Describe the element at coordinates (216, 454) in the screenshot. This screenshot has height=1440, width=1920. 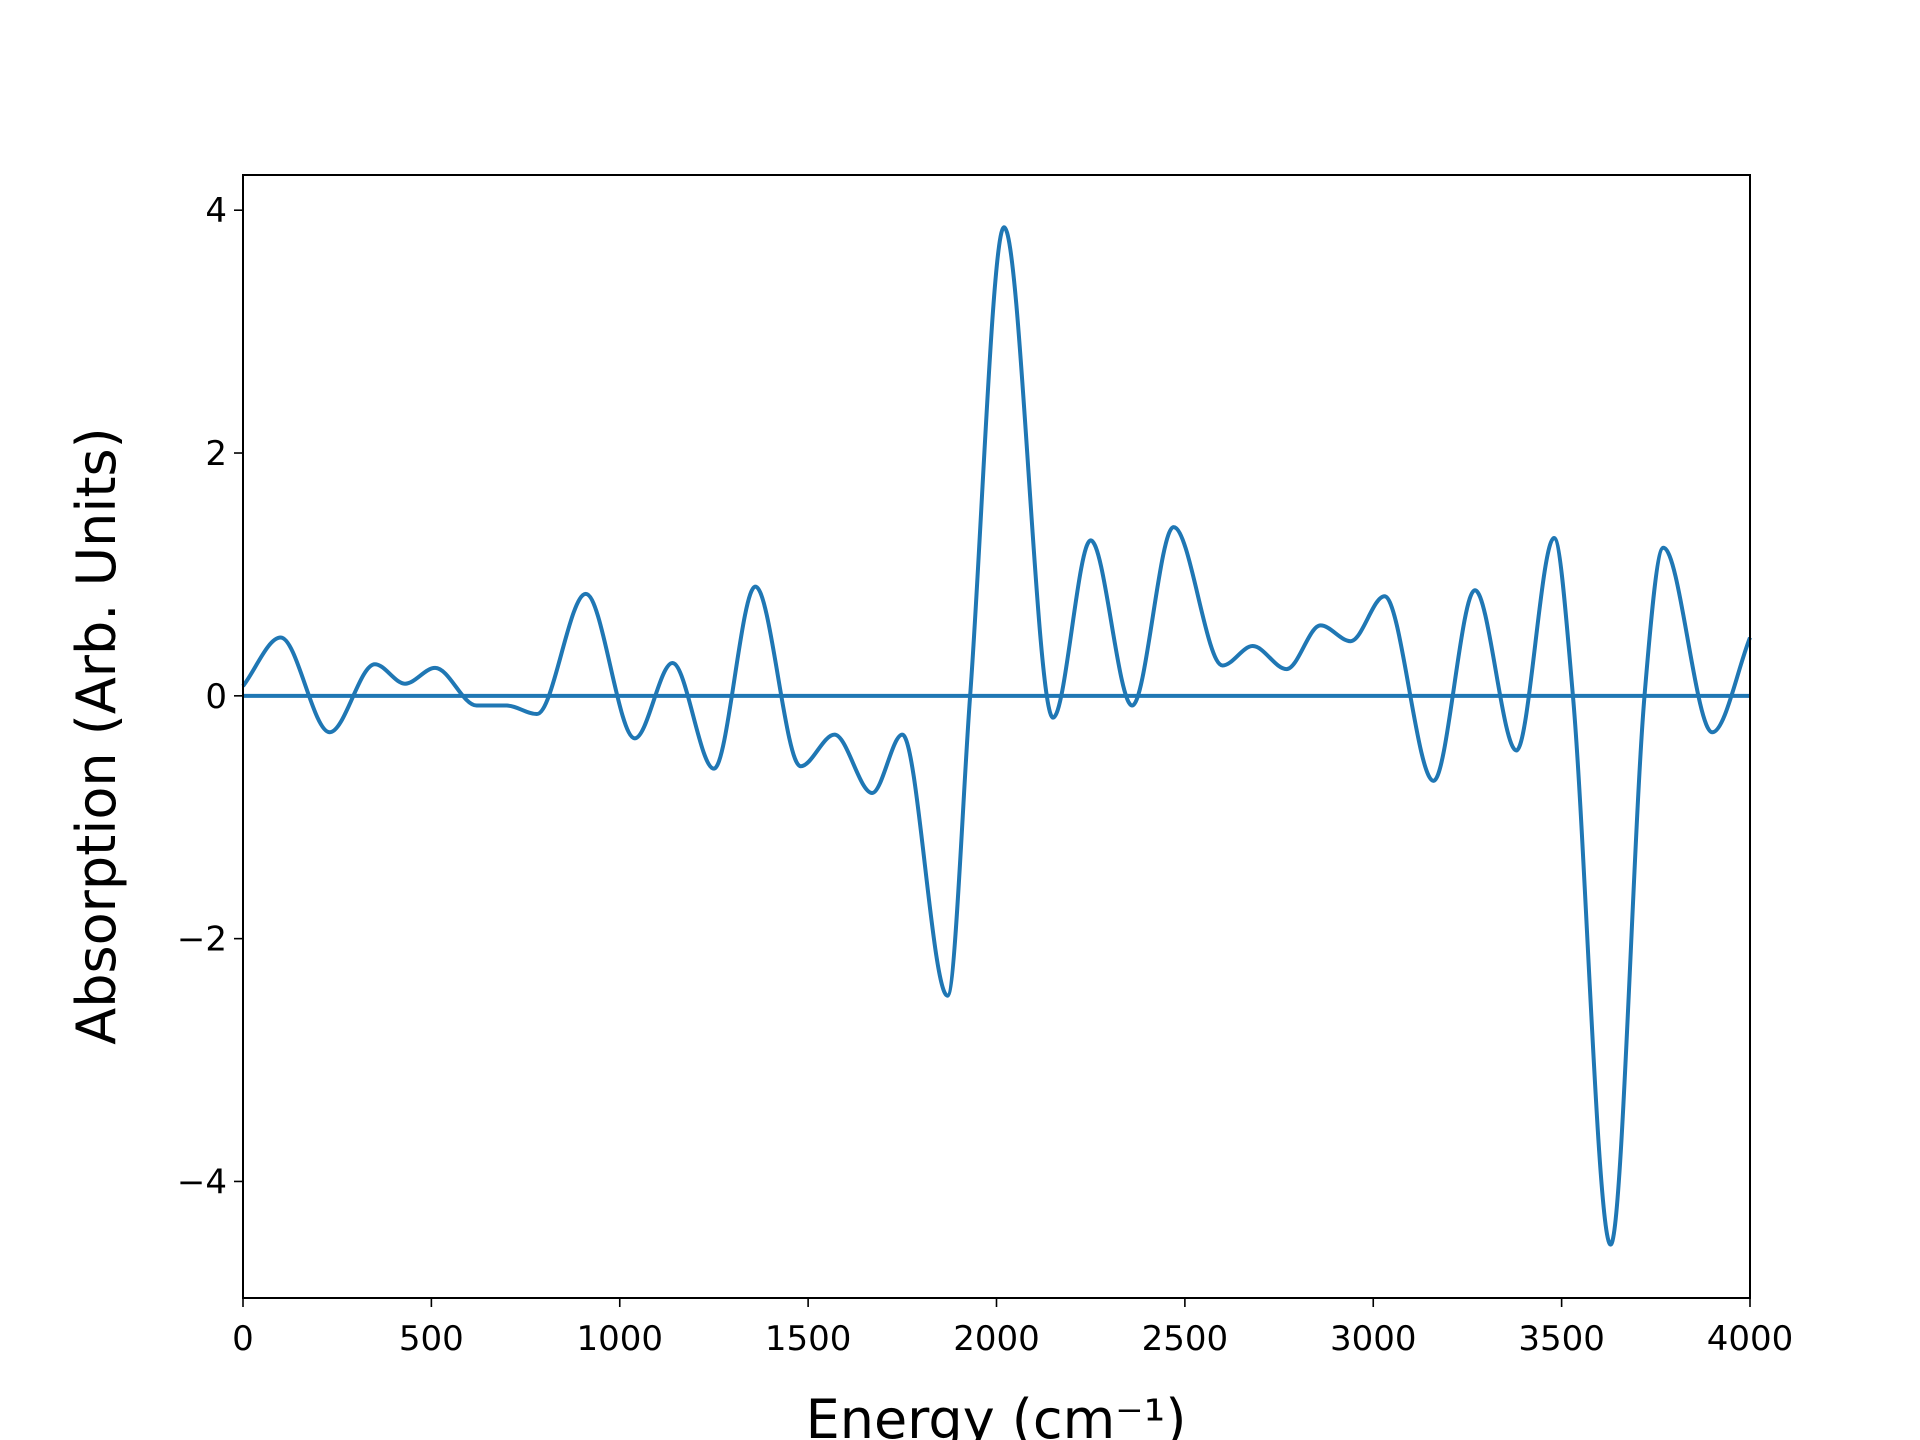
I see `y-tick-label: 2` at that location.